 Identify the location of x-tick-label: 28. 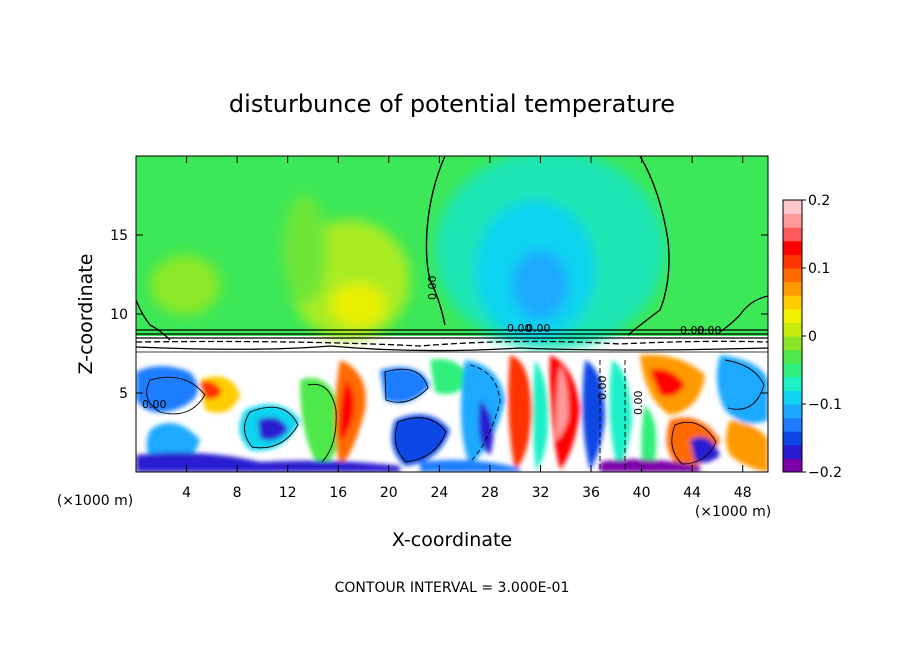
(490, 493).